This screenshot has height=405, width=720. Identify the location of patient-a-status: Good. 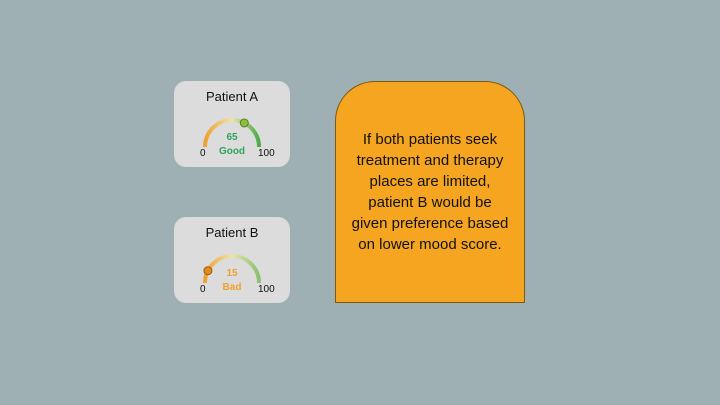
(232, 151).